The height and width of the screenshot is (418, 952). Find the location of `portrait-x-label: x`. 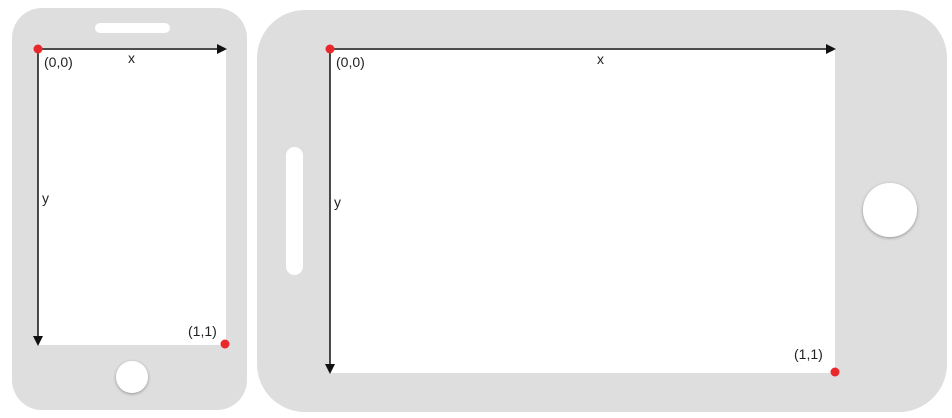

portrait-x-label: x is located at coordinates (131, 58).